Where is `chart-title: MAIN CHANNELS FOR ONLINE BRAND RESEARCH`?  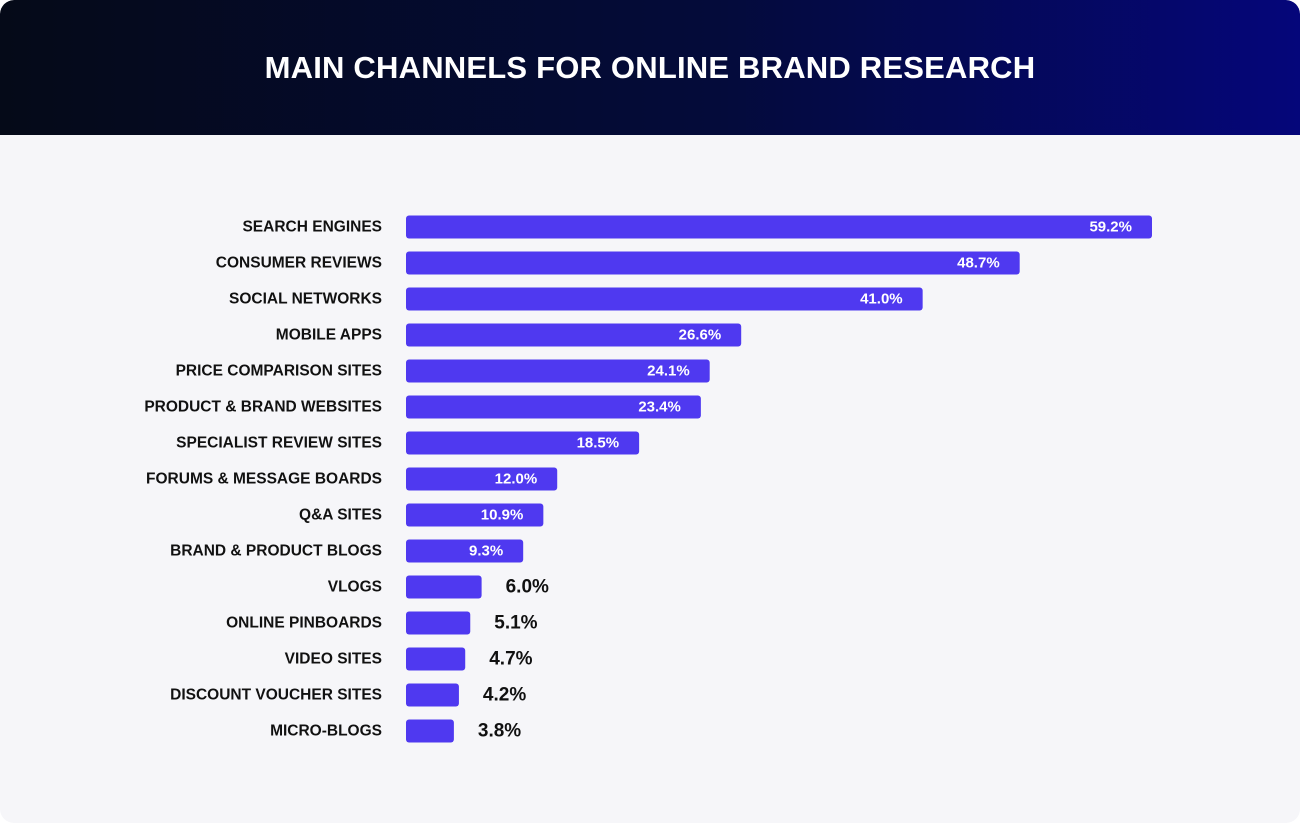
chart-title: MAIN CHANNELS FOR ONLINE BRAND RESEARCH is located at coordinates (650, 67).